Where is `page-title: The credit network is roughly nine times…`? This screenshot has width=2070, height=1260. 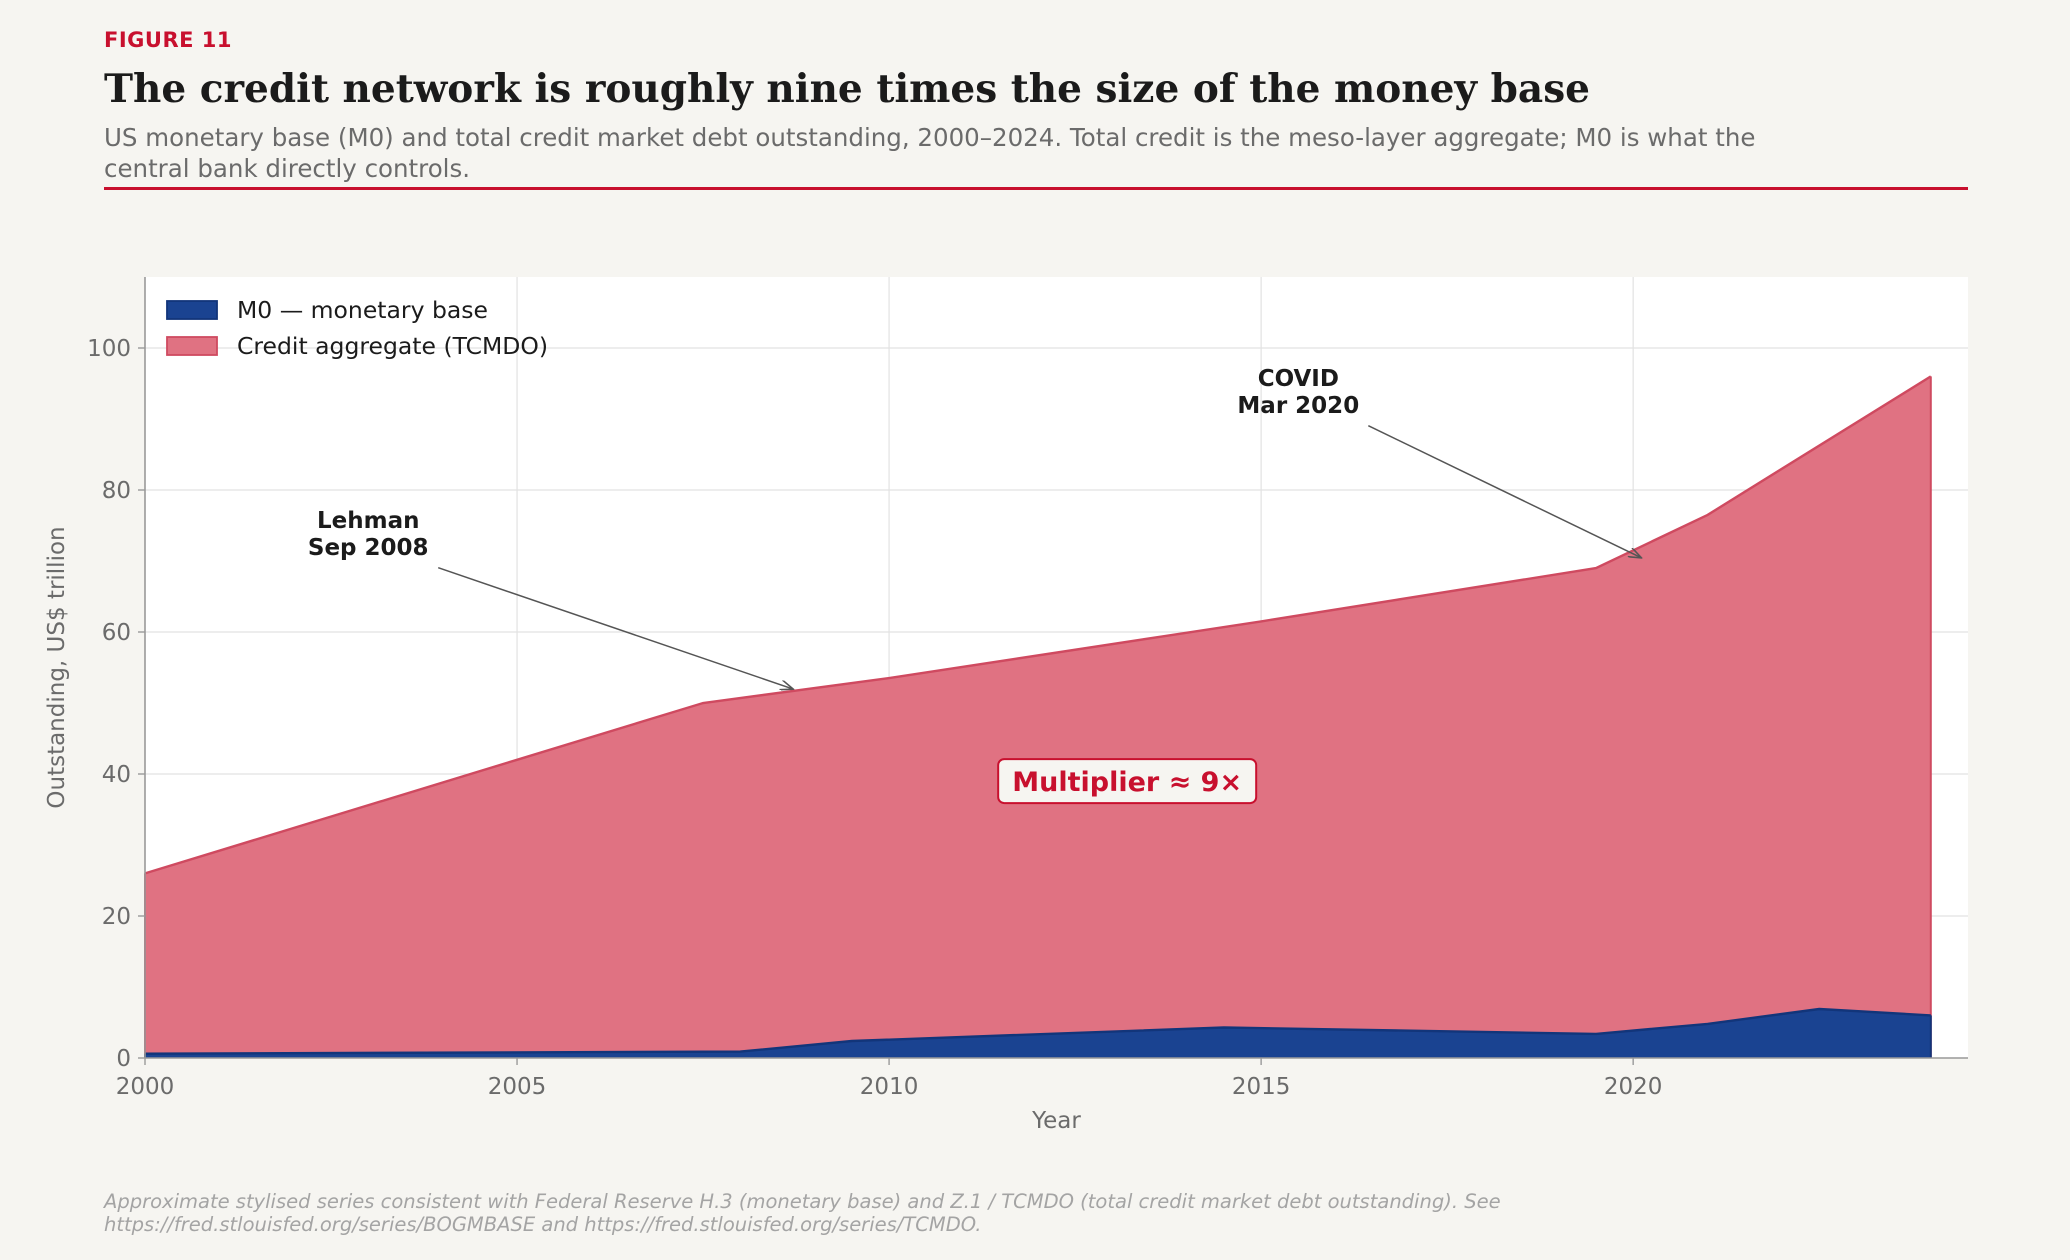
page-title: The credit network is roughly nine times… is located at coordinates (847, 89).